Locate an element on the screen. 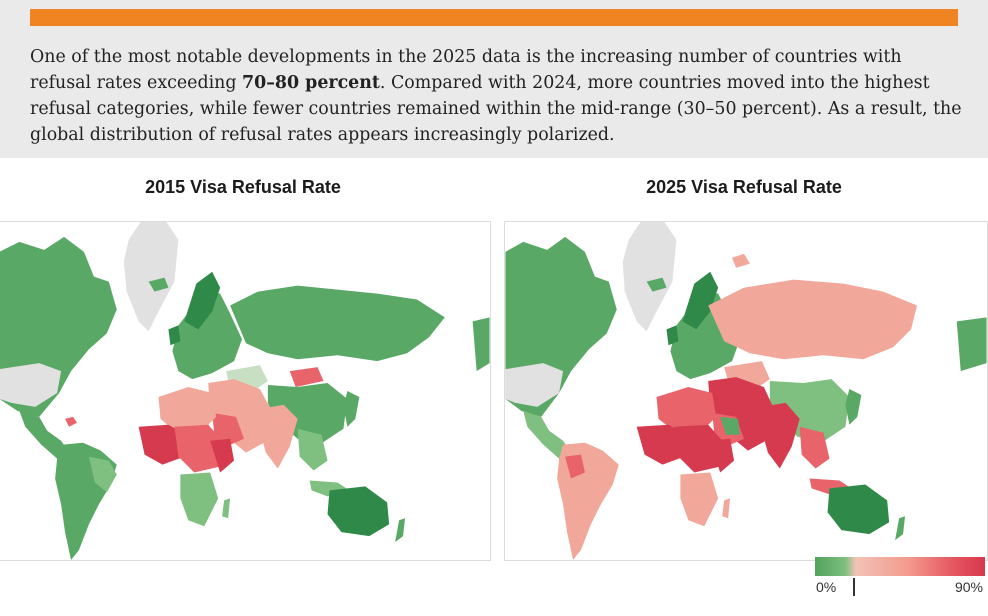  legend-max-label: 90% is located at coordinates (968, 587).